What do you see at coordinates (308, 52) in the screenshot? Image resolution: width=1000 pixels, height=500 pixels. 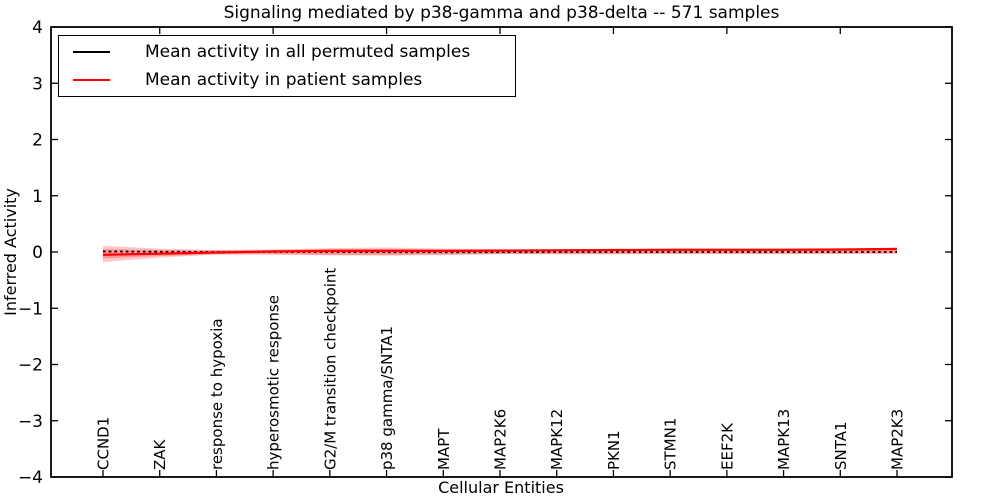 I see `legend-label: Mean activity in all permuted samples` at bounding box center [308, 52].